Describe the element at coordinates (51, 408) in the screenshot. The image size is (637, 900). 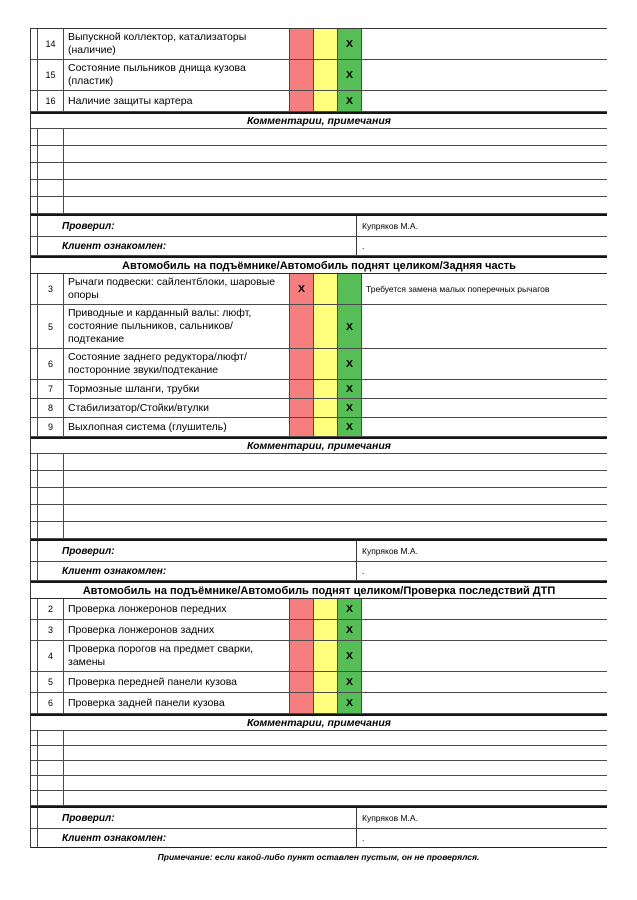
I see `row-number: 8` at that location.